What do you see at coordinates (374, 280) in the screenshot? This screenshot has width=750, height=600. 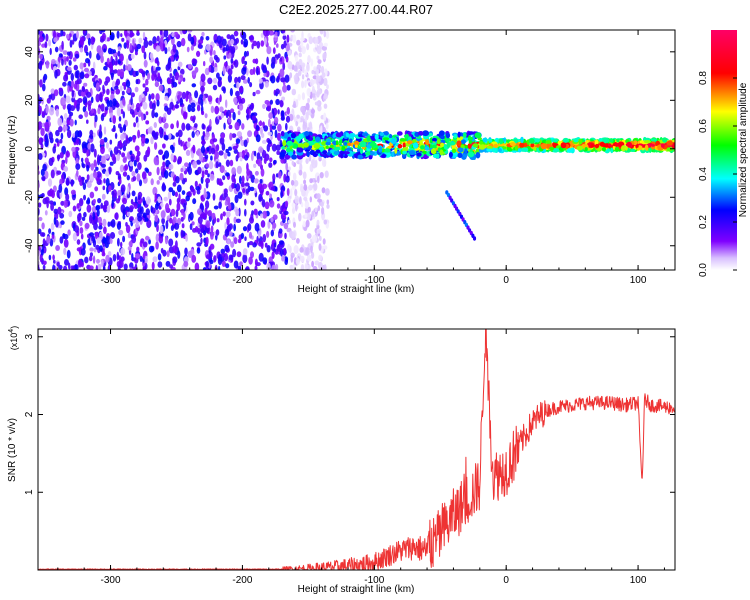 I see `x-tick-label: -100` at bounding box center [374, 280].